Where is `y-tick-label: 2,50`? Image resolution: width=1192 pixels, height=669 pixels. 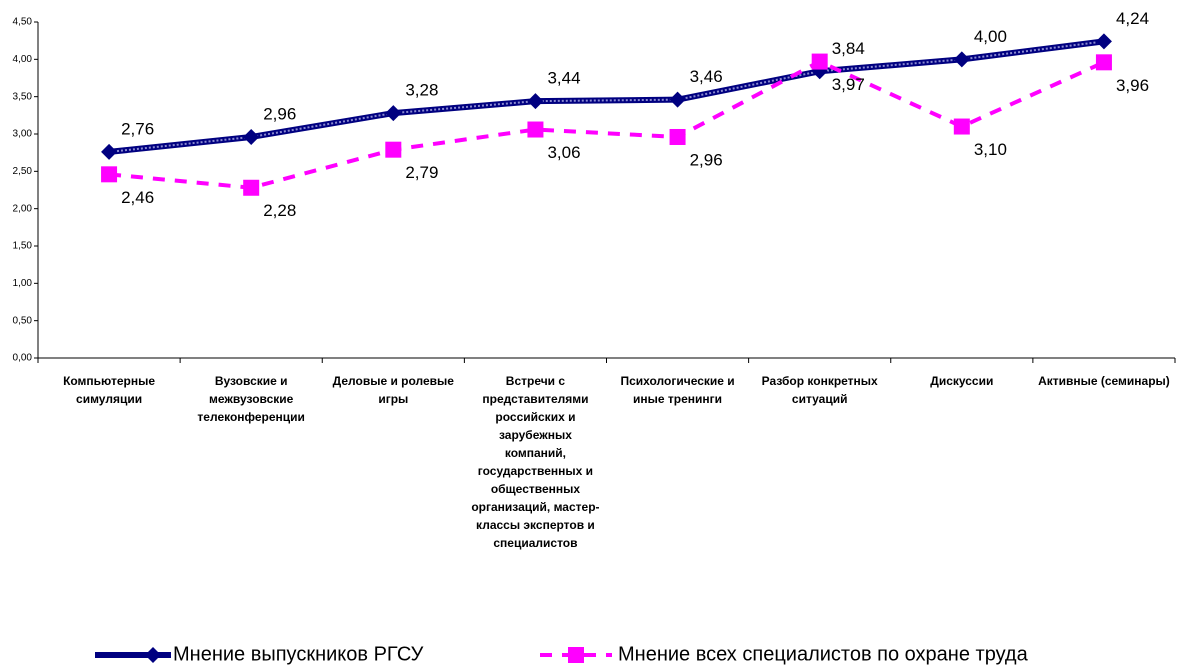 y-tick-label: 2,50 is located at coordinates (23, 171).